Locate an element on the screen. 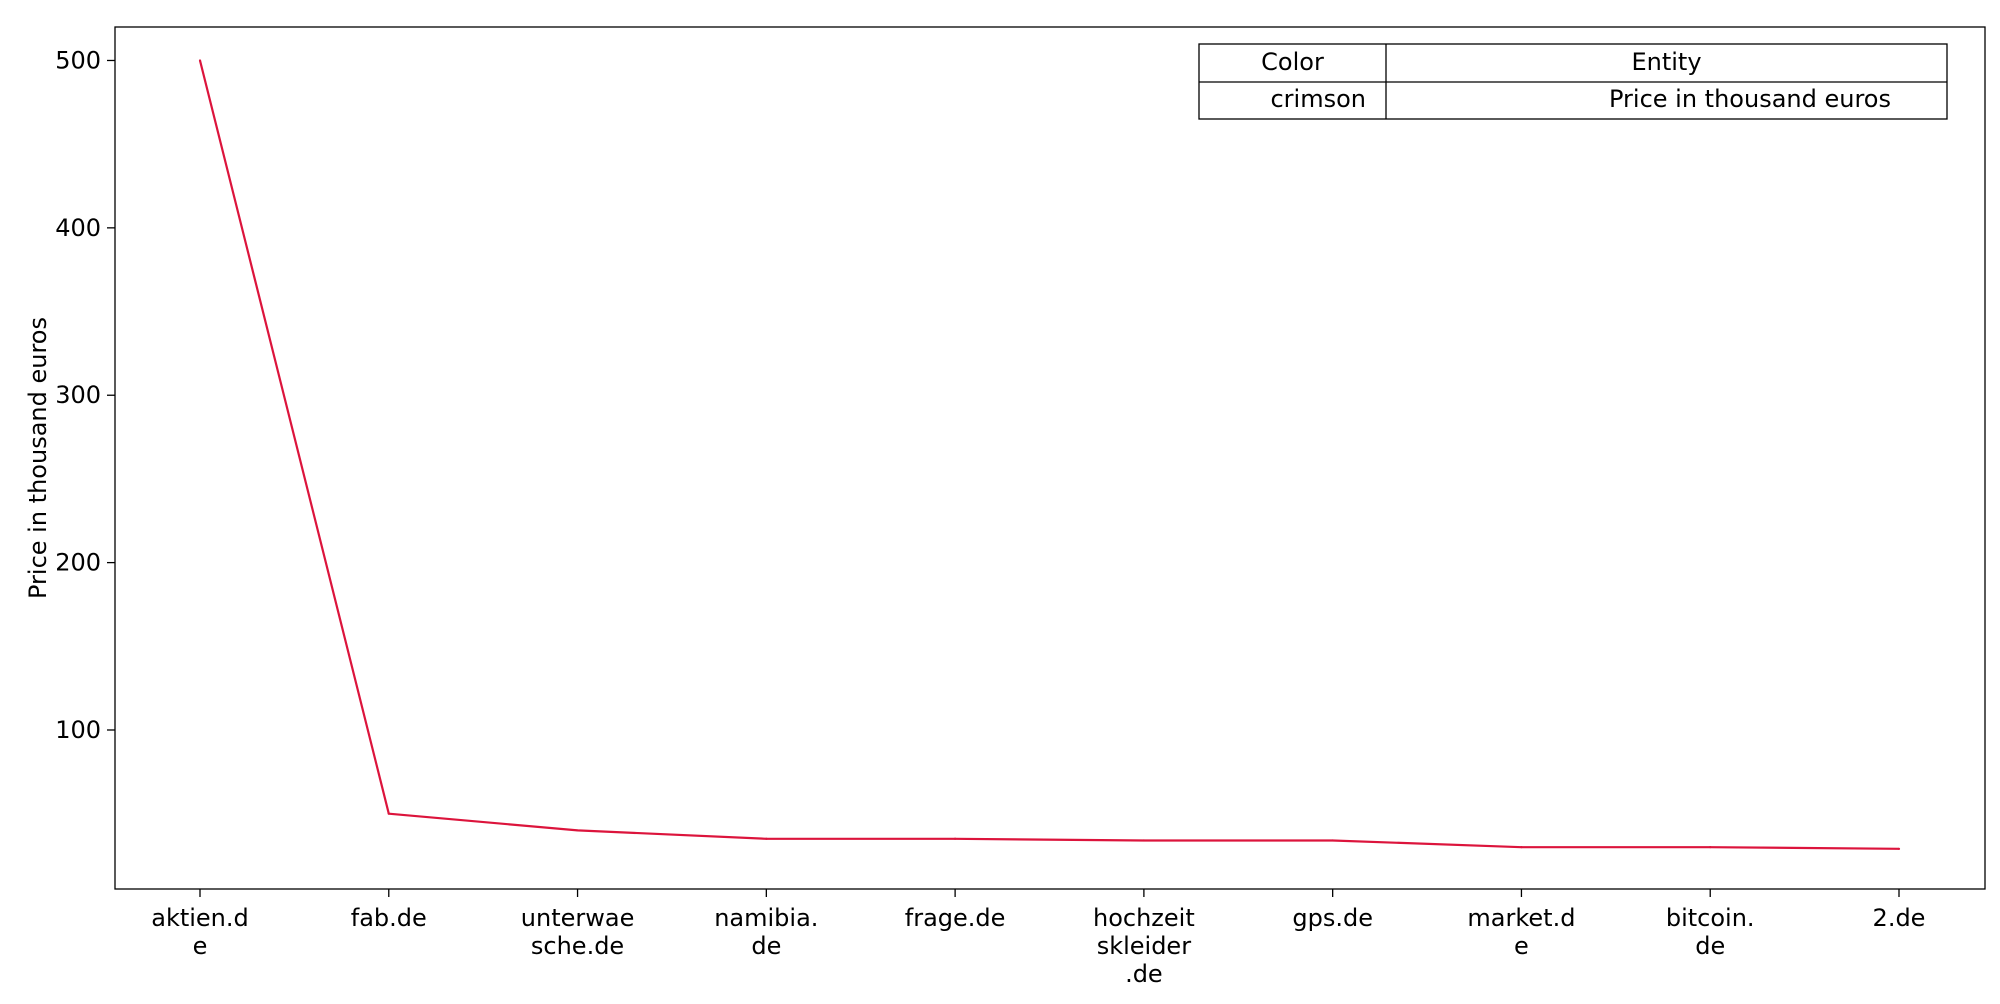 This screenshot has width=2000, height=1004. x-tick-label: fab.de is located at coordinates (389, 918).